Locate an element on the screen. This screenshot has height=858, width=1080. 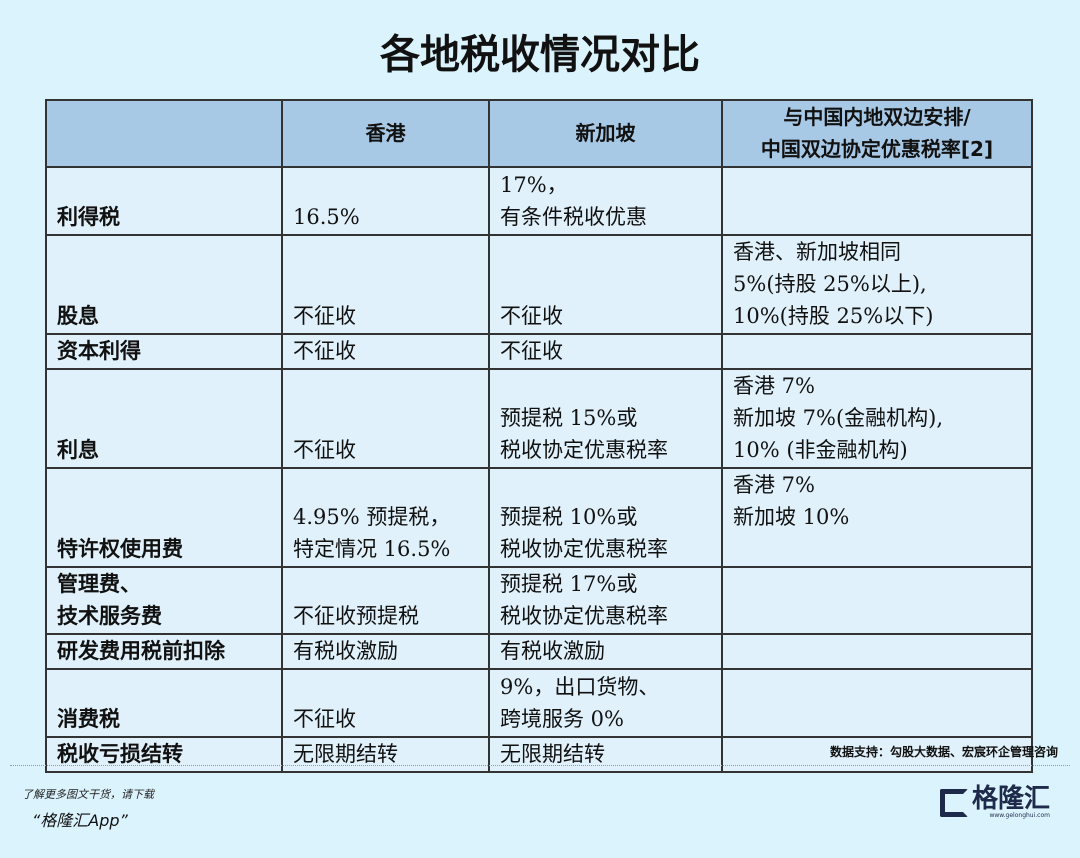
header-text: 香港 is located at coordinates (385, 133).